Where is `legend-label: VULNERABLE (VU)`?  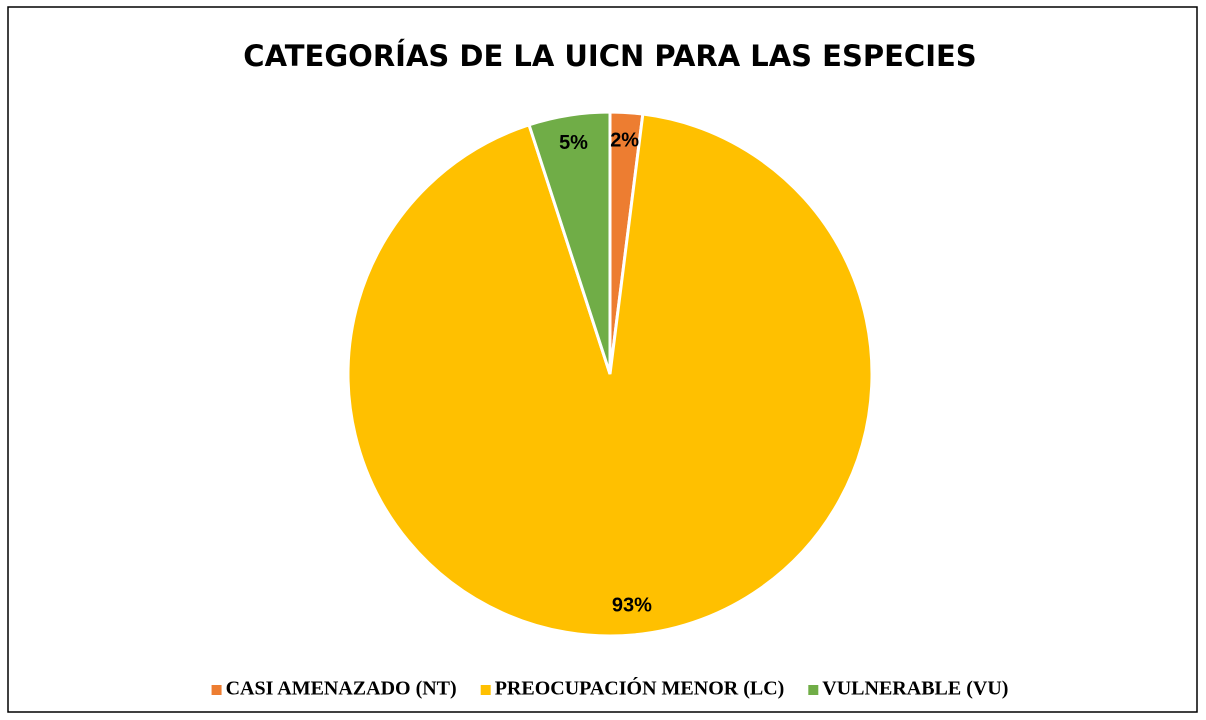
legend-label: VULNERABLE (VU) is located at coordinates (915, 689).